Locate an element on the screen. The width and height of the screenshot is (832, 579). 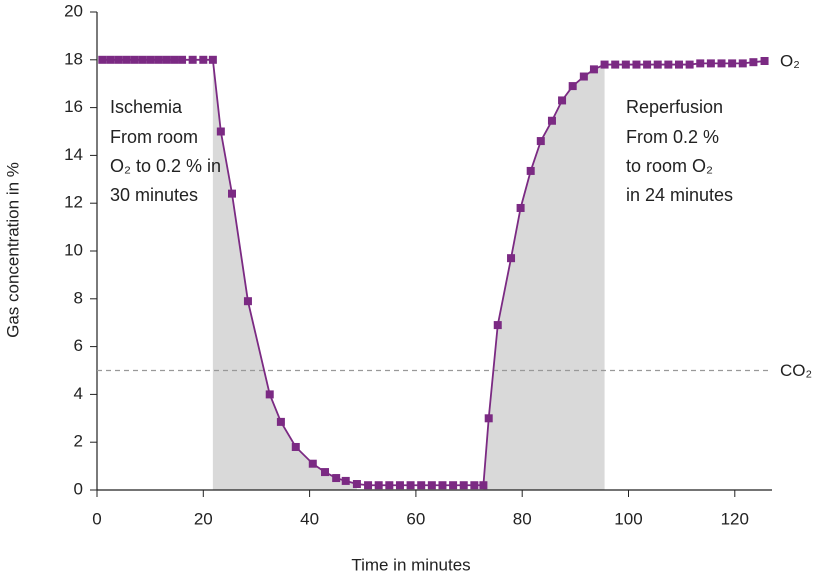
y-tick-label: 14 is located at coordinates (73, 154).